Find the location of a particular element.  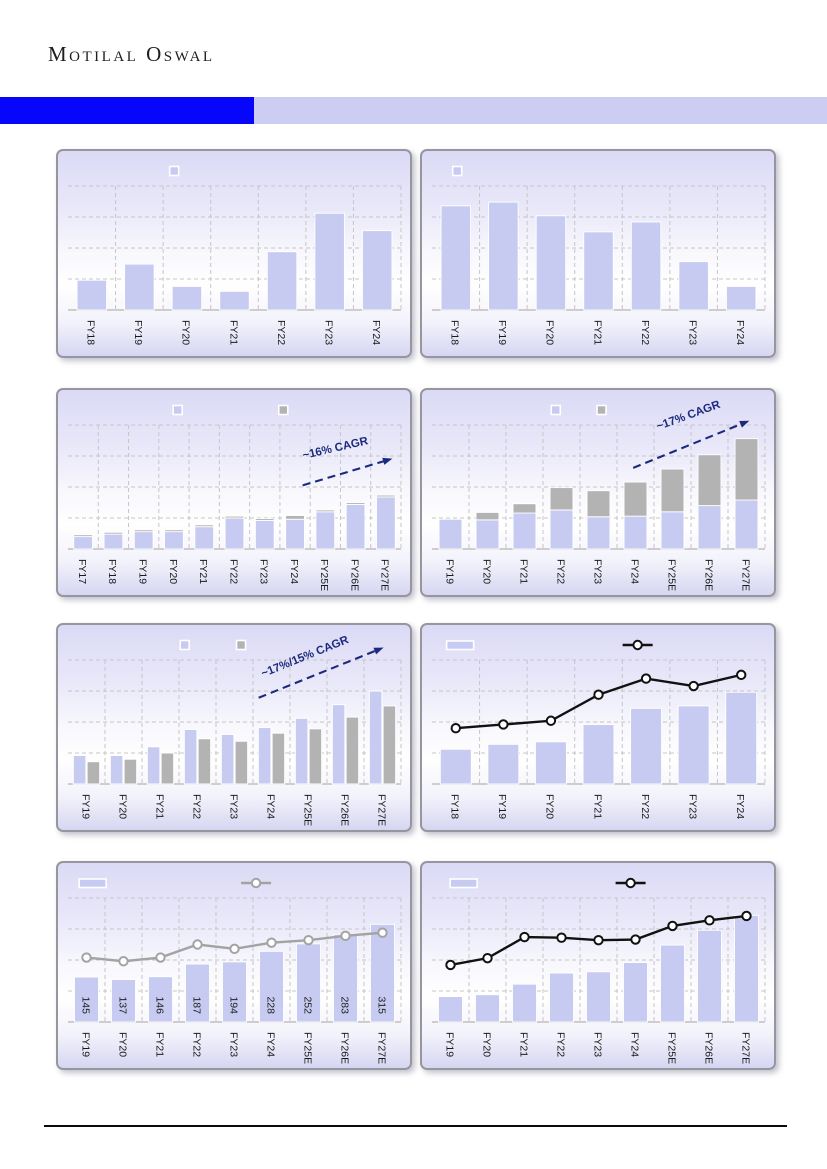

cagr-label: ~17%/15% CAGR is located at coordinates (305, 657).